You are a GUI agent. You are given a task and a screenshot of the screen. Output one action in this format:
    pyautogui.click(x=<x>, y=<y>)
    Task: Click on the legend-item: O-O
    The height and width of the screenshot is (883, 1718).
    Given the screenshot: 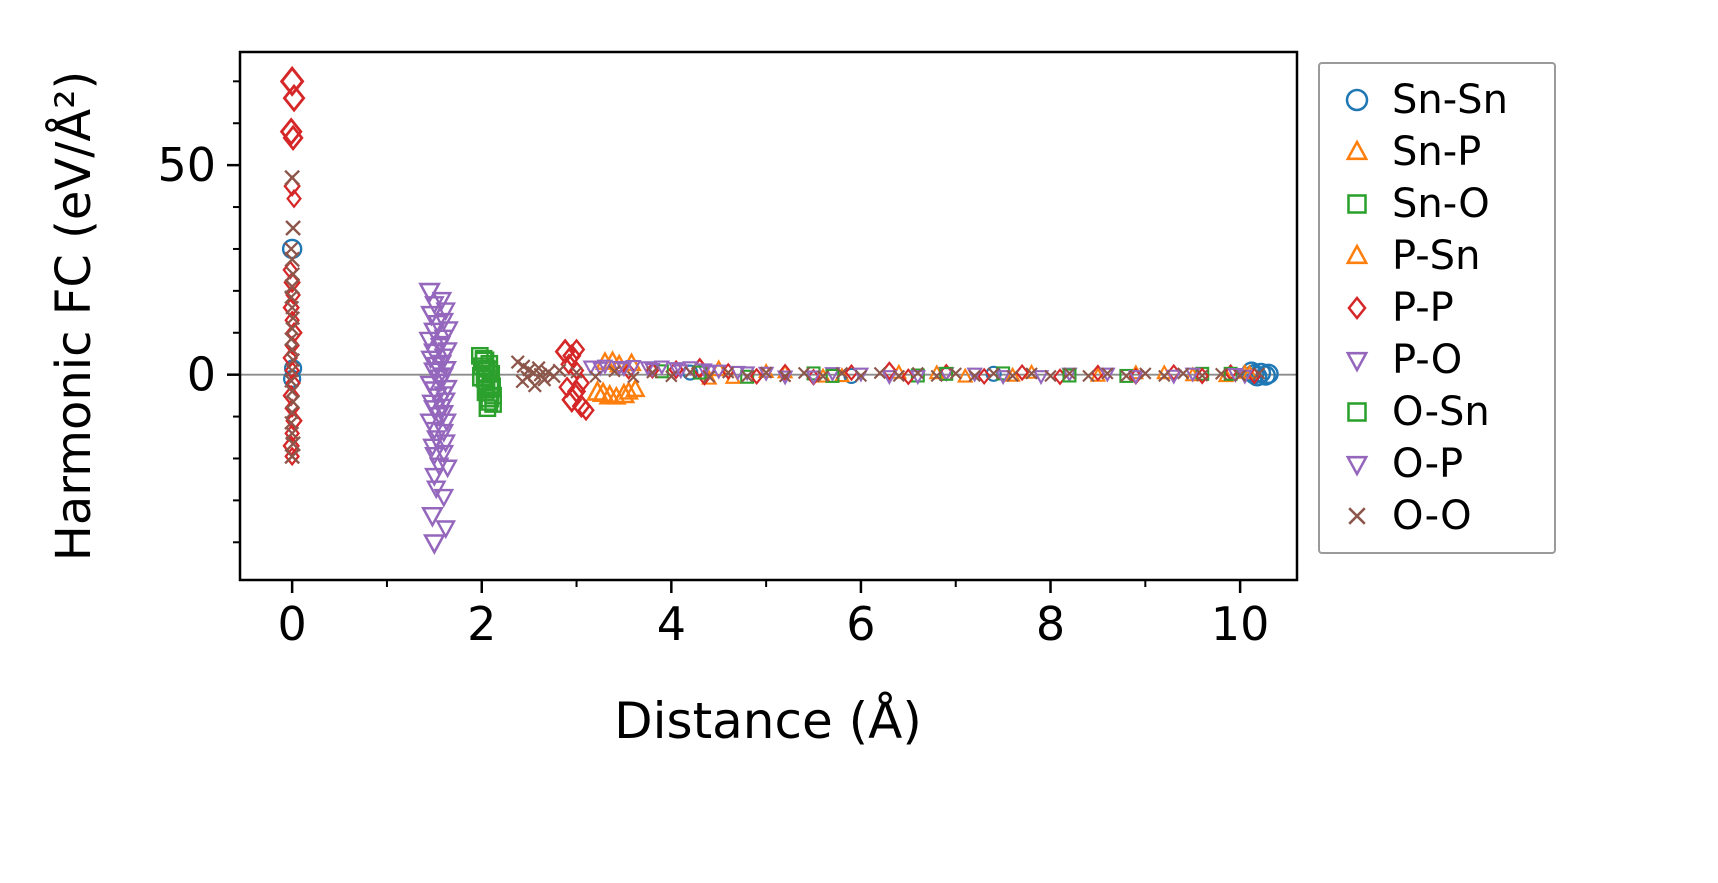 What is the action you would take?
    pyautogui.click(x=1445, y=516)
    